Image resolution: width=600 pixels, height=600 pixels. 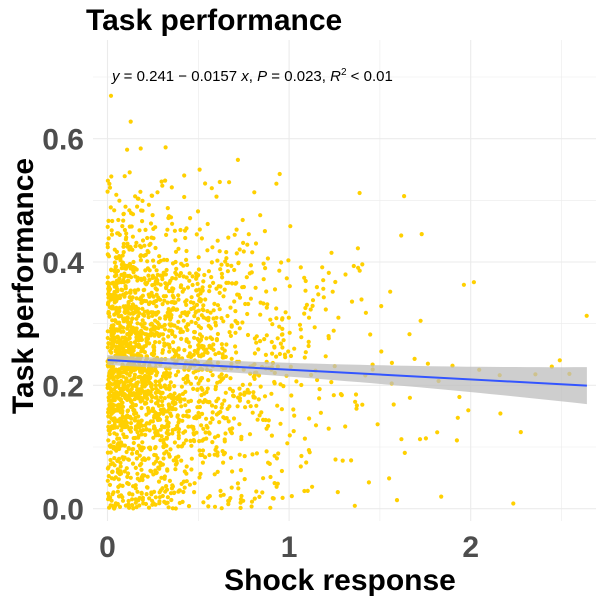 What do you see at coordinates (340, 580) in the screenshot?
I see `x-axis-title: Shock response` at bounding box center [340, 580].